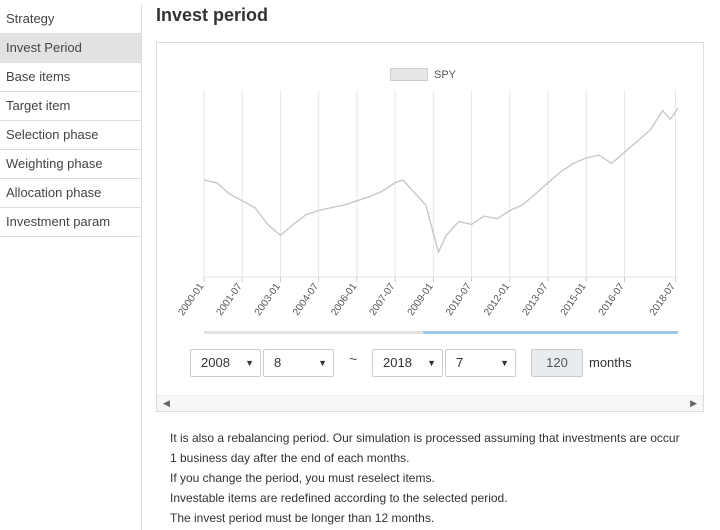 This screenshot has height=530, width=720. Describe the element at coordinates (70, 222) in the screenshot. I see `sidebar-item-investment-param: Investment param` at that location.